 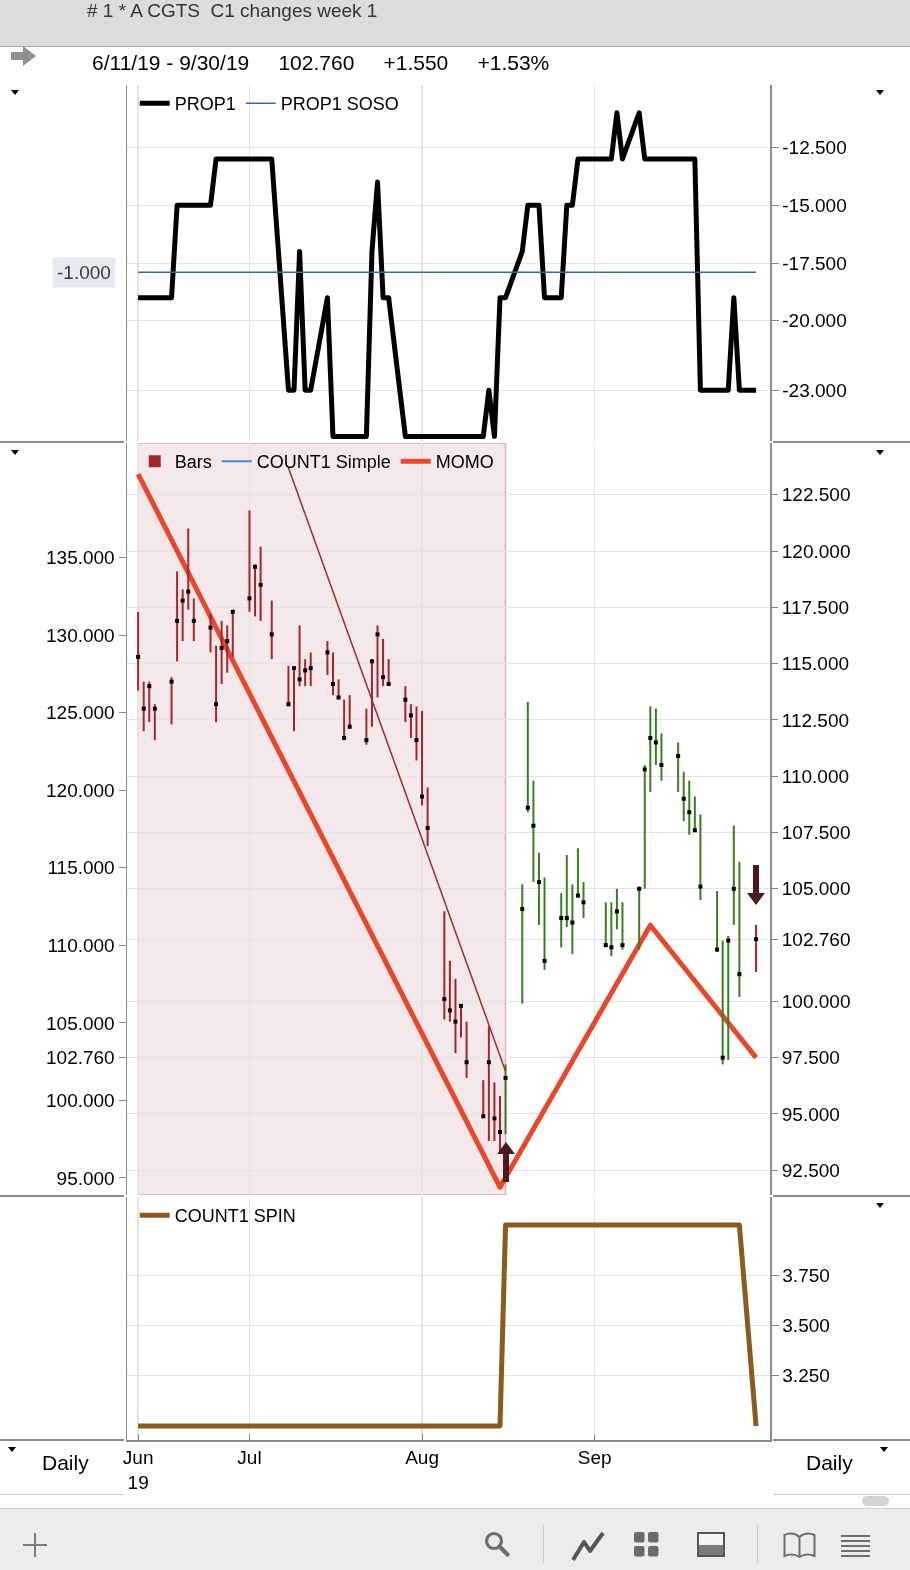 I want to click on y2-tick-label: 100.000, so click(x=80, y=1101).